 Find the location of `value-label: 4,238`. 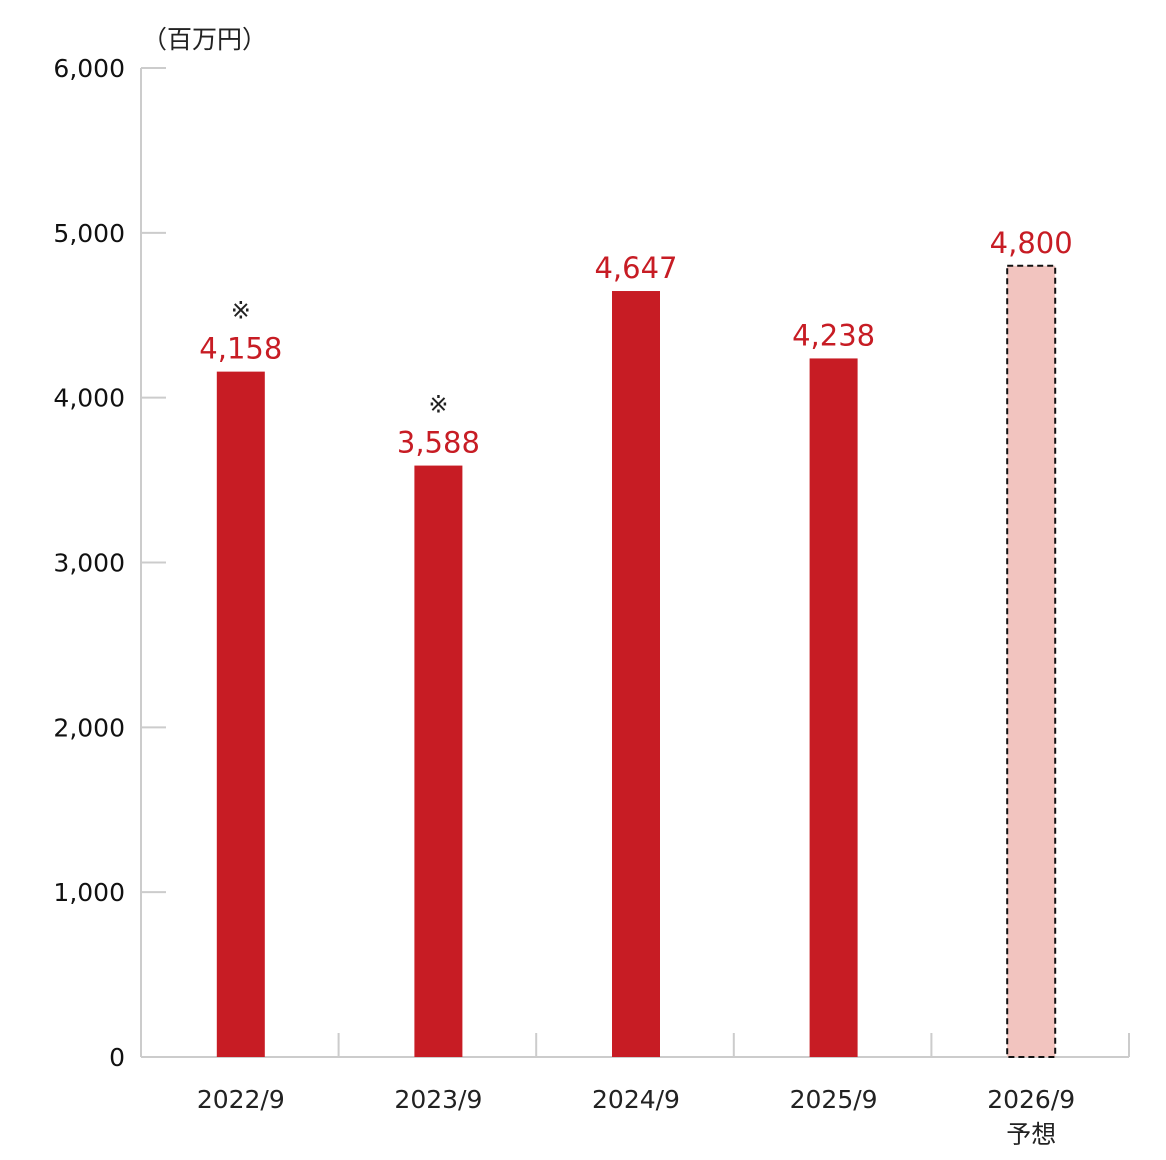

value-label: 4,238 is located at coordinates (833, 335).